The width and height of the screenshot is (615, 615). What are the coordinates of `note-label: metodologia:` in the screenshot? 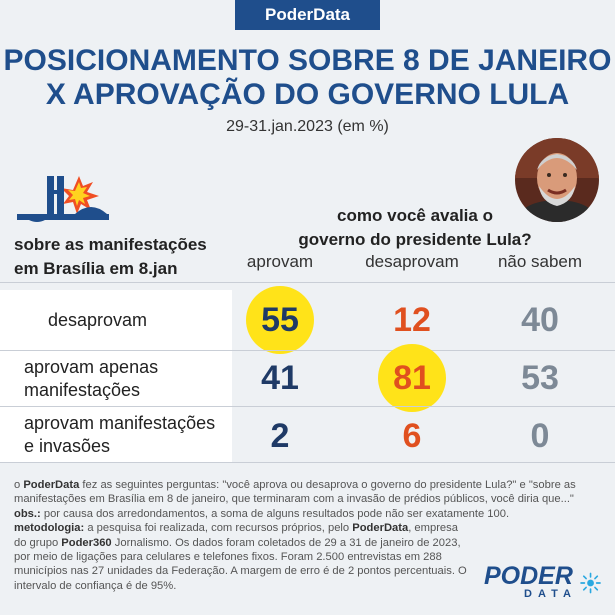 It's located at (49, 528).